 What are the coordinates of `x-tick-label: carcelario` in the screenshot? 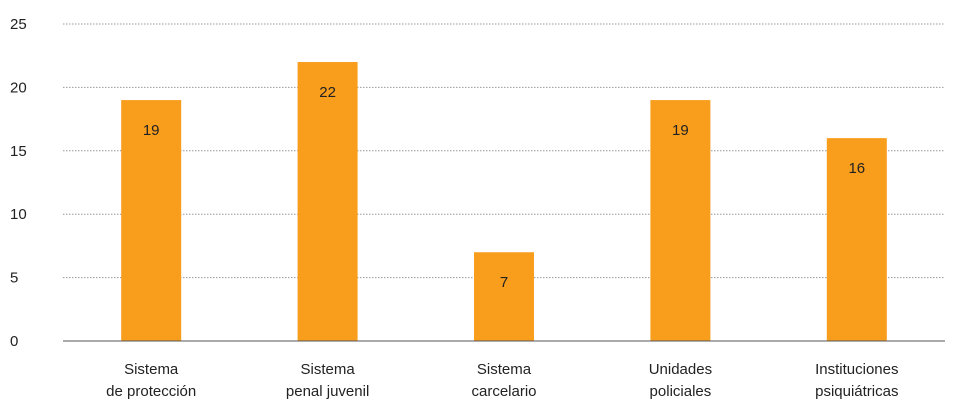 It's located at (503, 391).